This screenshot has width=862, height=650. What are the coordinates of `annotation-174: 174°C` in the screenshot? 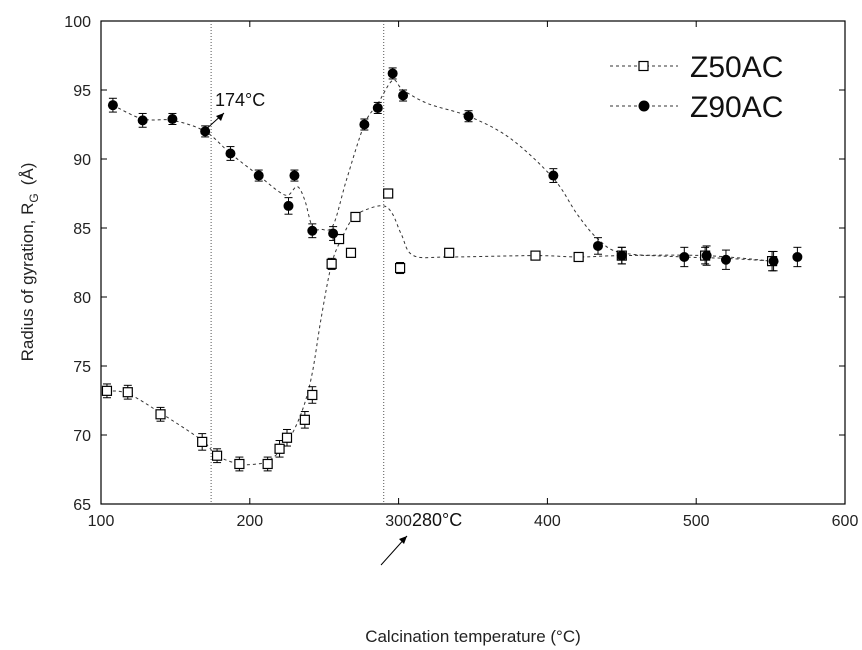 It's located at (233, 111).